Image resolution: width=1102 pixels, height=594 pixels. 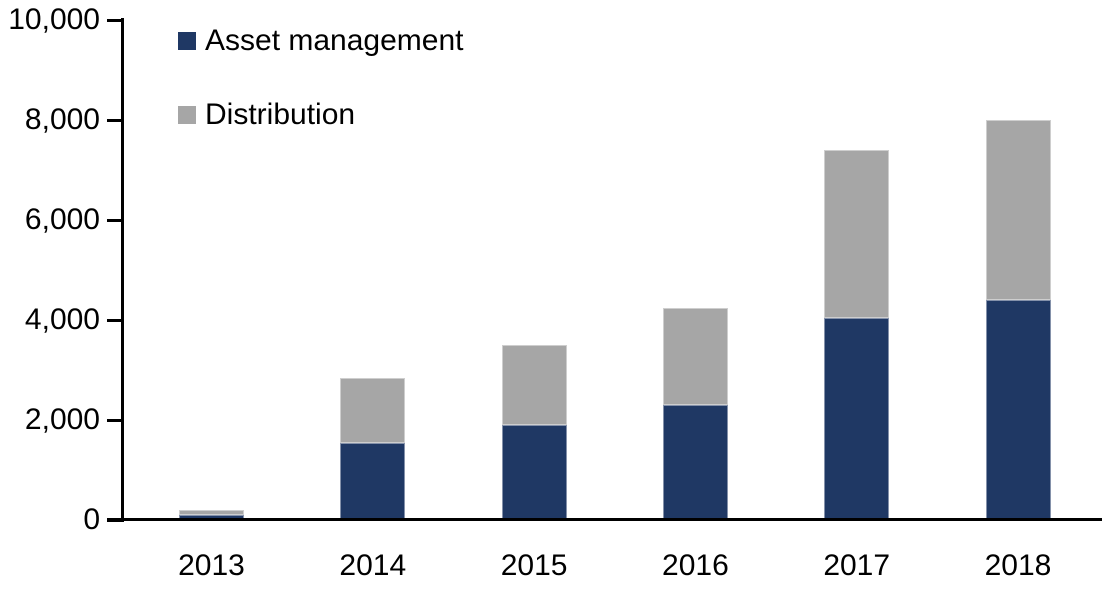 I want to click on x-axis-category-label: 2018, so click(x=1018, y=565).